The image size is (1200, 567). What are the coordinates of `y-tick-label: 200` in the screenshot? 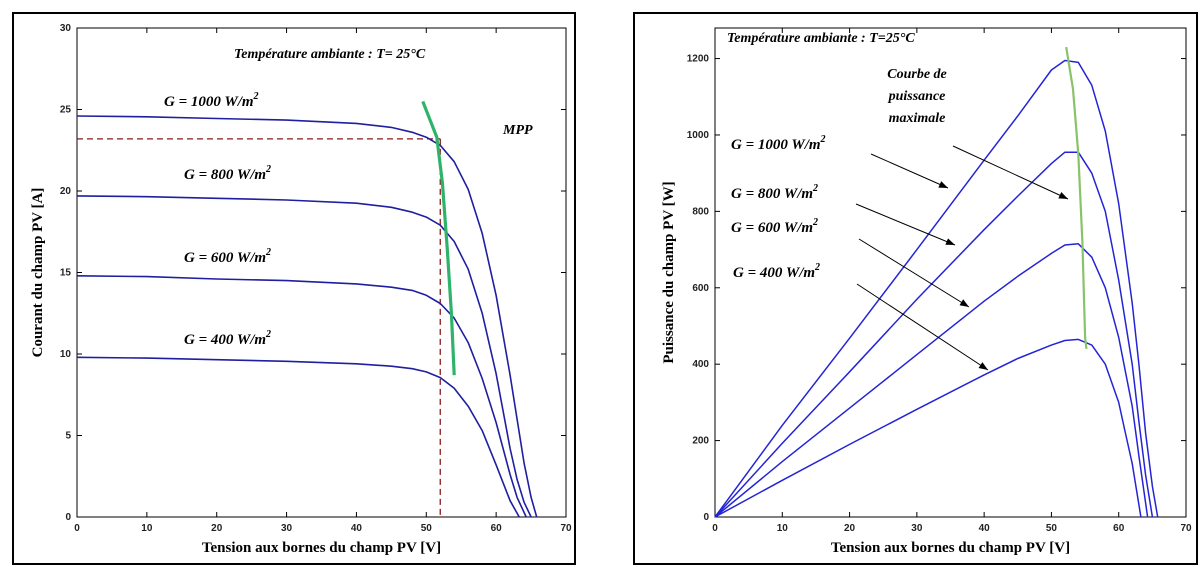 It's located at (700, 441).